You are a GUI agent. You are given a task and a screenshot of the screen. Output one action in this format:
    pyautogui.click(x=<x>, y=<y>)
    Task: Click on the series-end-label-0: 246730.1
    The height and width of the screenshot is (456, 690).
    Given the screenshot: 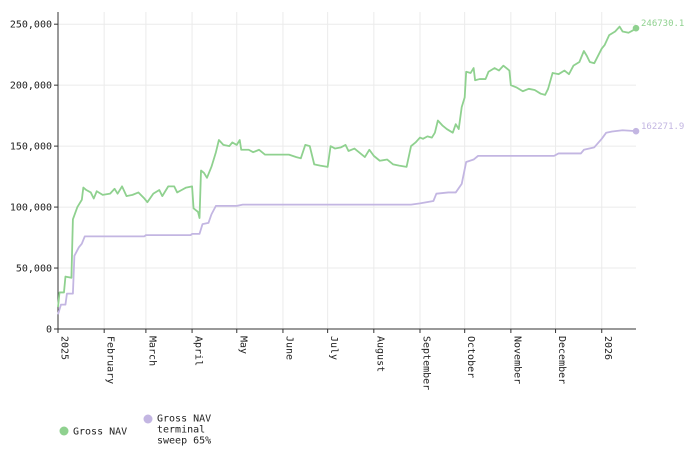 What is the action you would take?
    pyautogui.click(x=662, y=24)
    